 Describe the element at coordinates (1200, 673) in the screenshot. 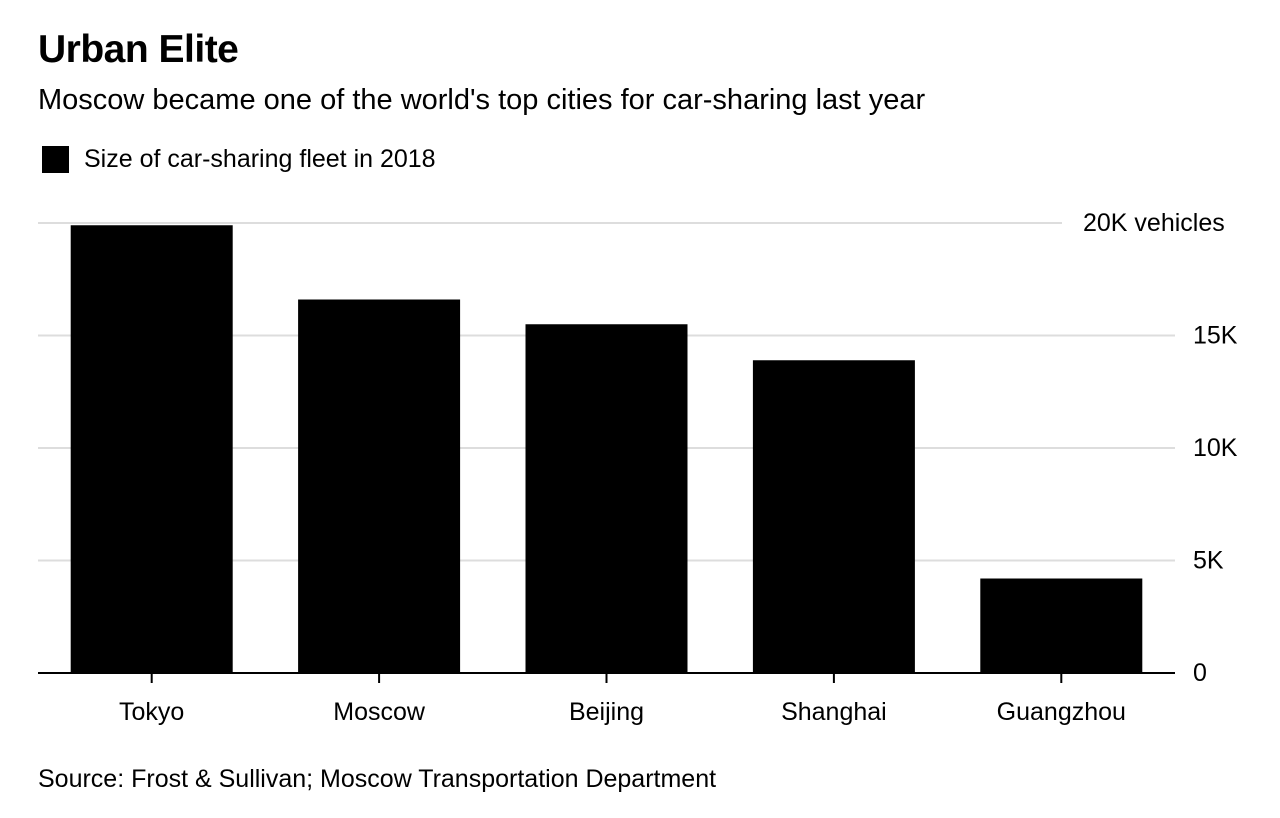

I see `y-tick-label: 0` at that location.